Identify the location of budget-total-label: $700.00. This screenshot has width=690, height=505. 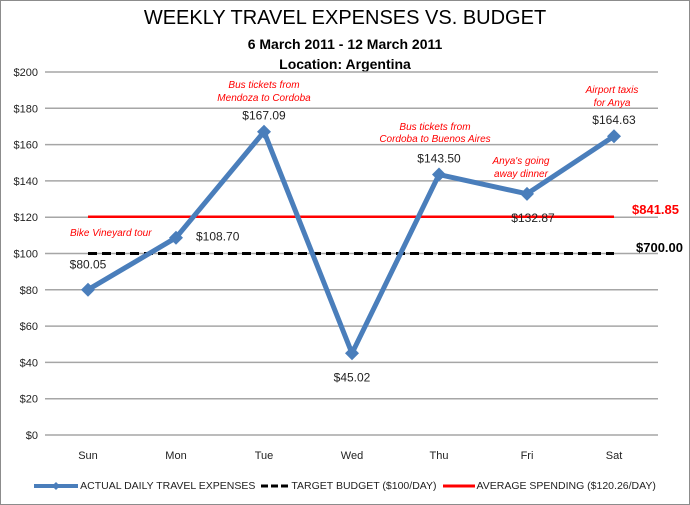
(659, 247).